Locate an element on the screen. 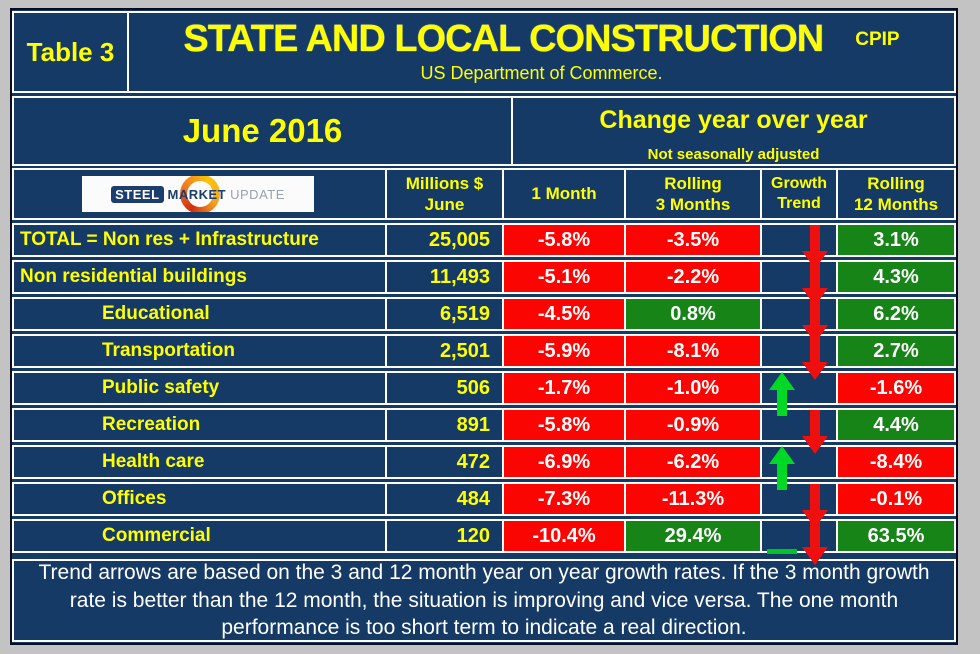 This screenshot has height=654, width=980. row-millions: 11,493 is located at coordinates (443, 277).